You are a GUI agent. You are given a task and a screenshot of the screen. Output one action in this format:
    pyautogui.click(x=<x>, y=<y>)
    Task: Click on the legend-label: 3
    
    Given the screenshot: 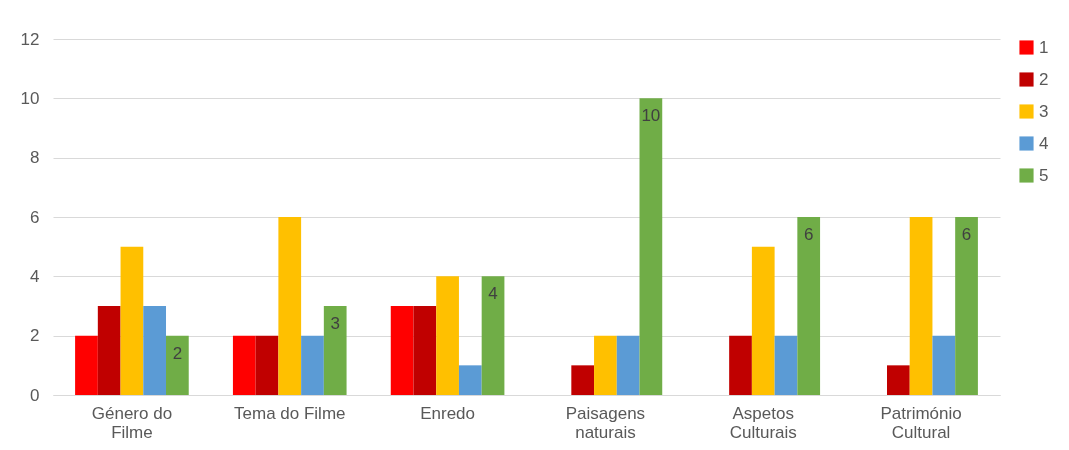 What is the action you would take?
    pyautogui.click(x=1044, y=111)
    